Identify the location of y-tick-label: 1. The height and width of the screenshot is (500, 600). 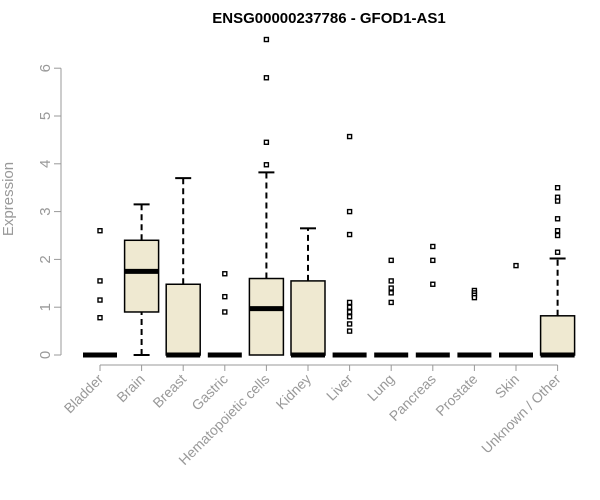
(45, 307).